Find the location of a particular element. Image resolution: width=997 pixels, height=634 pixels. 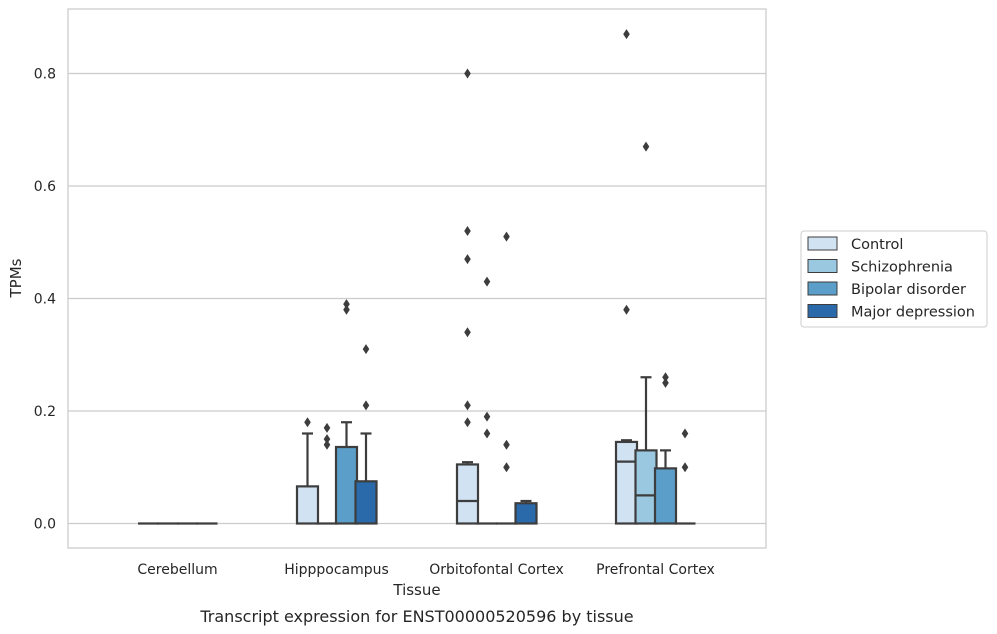

legend-label: Bipolar disorder is located at coordinates (908, 290).